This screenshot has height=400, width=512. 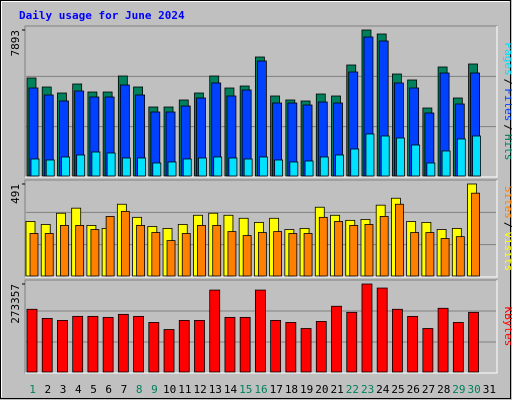 What do you see at coordinates (154, 389) in the screenshot?
I see `x-tick-label: 9` at bounding box center [154, 389].